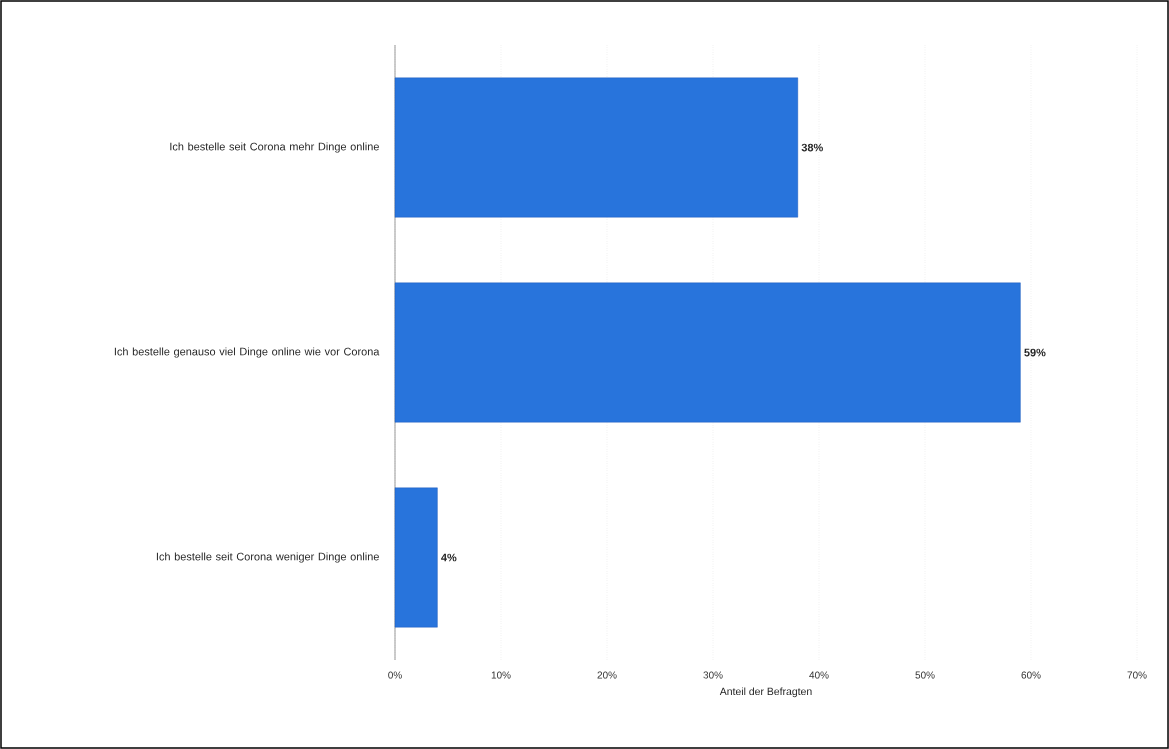 Image resolution: width=1169 pixels, height=749 pixels. Describe the element at coordinates (1137, 675) in the screenshot. I see `x-tick-label: 70%` at that location.